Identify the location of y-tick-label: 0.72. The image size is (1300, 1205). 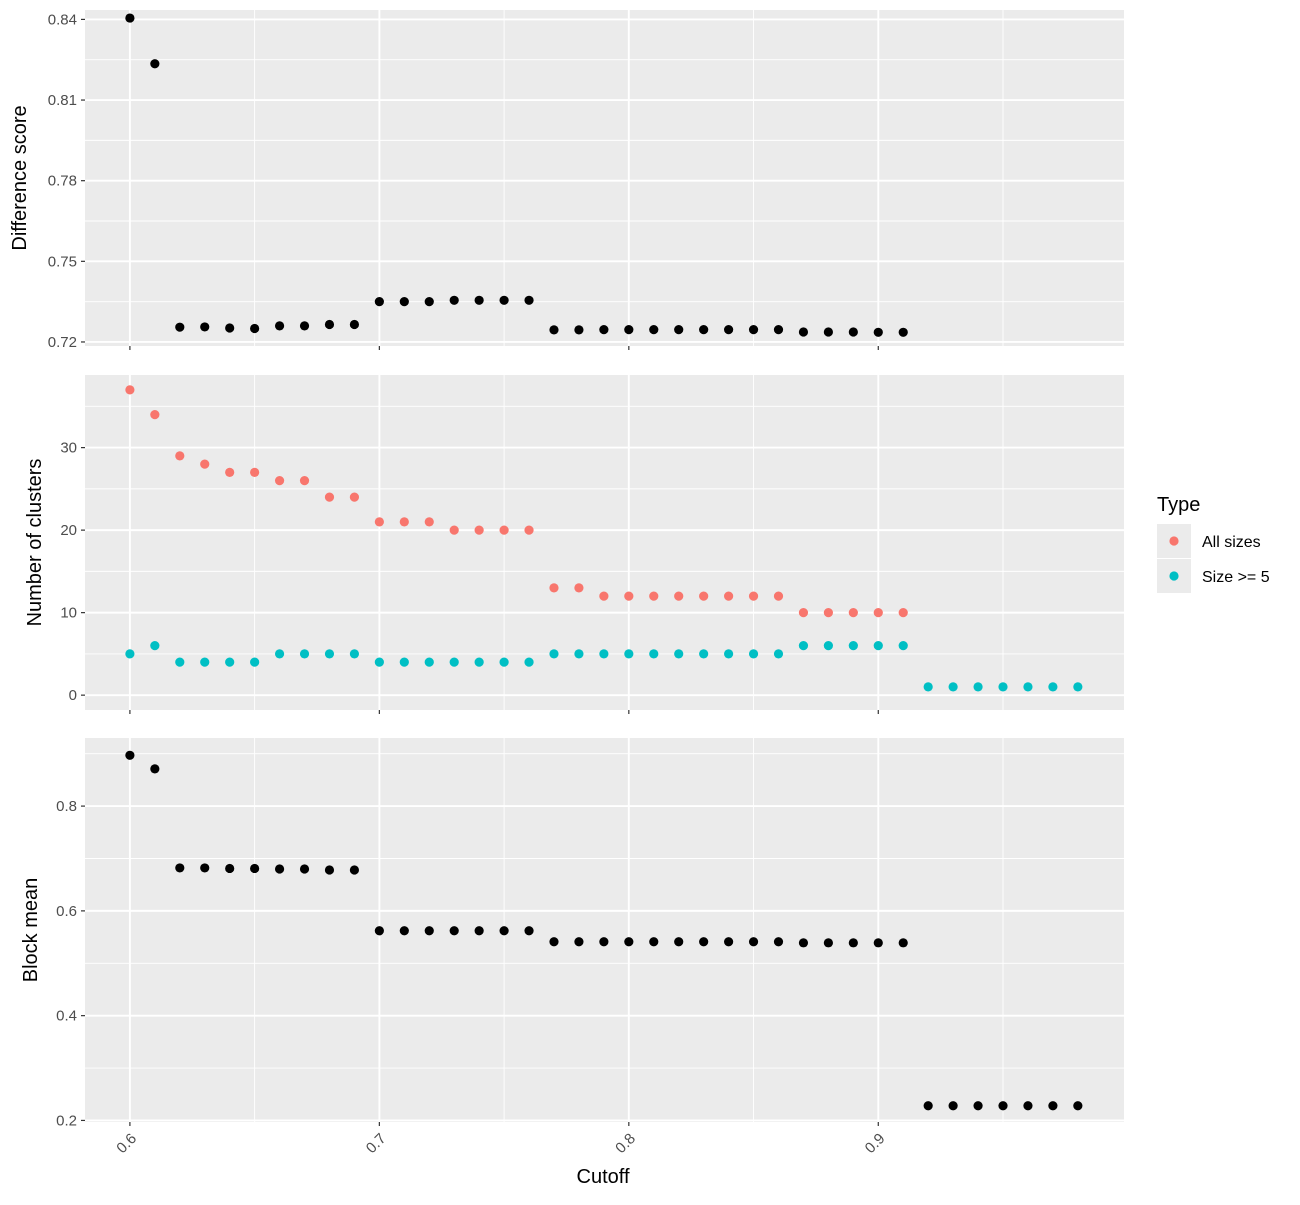
(62, 342).